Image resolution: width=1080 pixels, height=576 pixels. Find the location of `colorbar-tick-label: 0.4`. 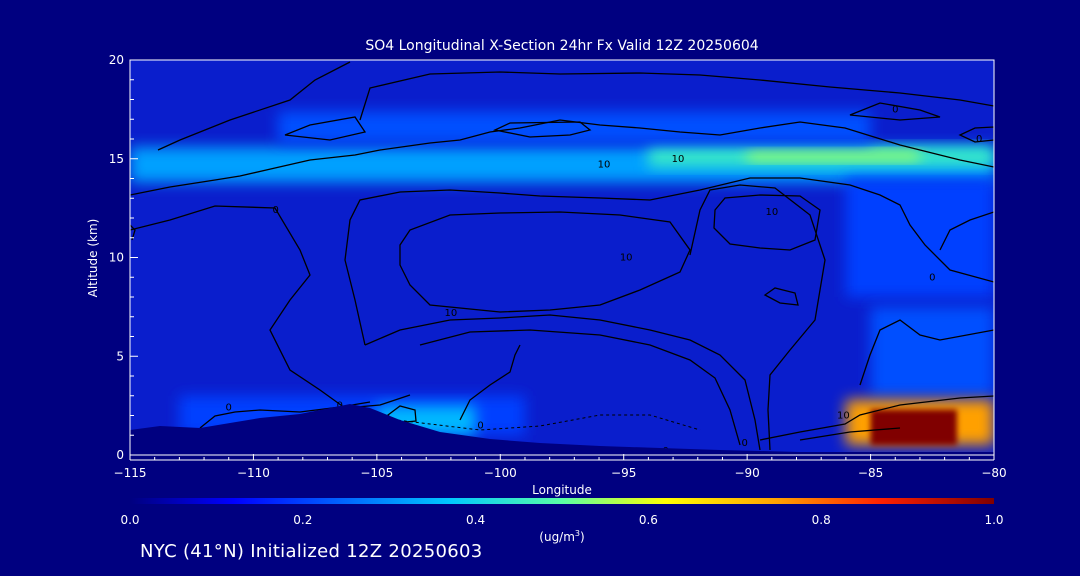

colorbar-tick-label: 0.4 is located at coordinates (475, 520).